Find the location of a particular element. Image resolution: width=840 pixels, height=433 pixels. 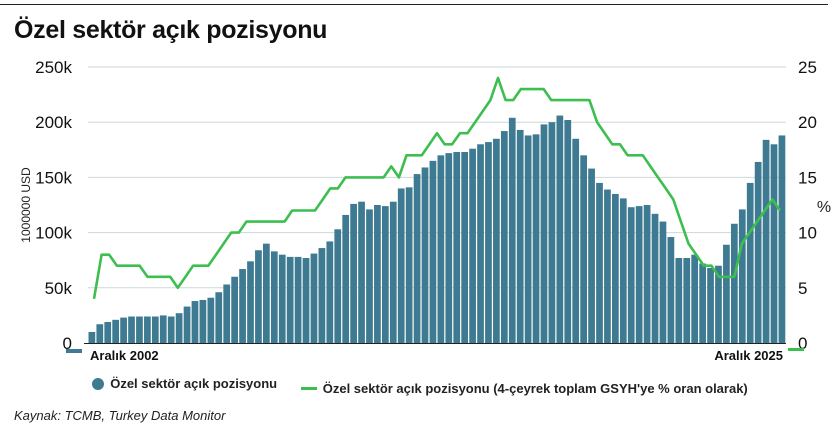

legend-bar-label: Özel sektör açık pozisyonu is located at coordinates (194, 383).